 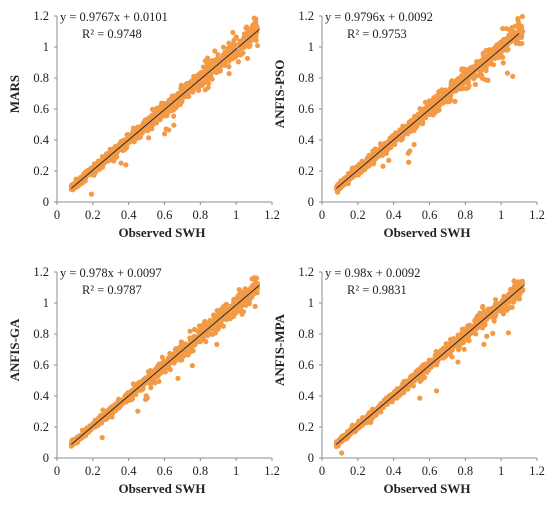 What do you see at coordinates (112, 290) in the screenshot?
I see `r-squared-label: R² = 0.9787` at bounding box center [112, 290].